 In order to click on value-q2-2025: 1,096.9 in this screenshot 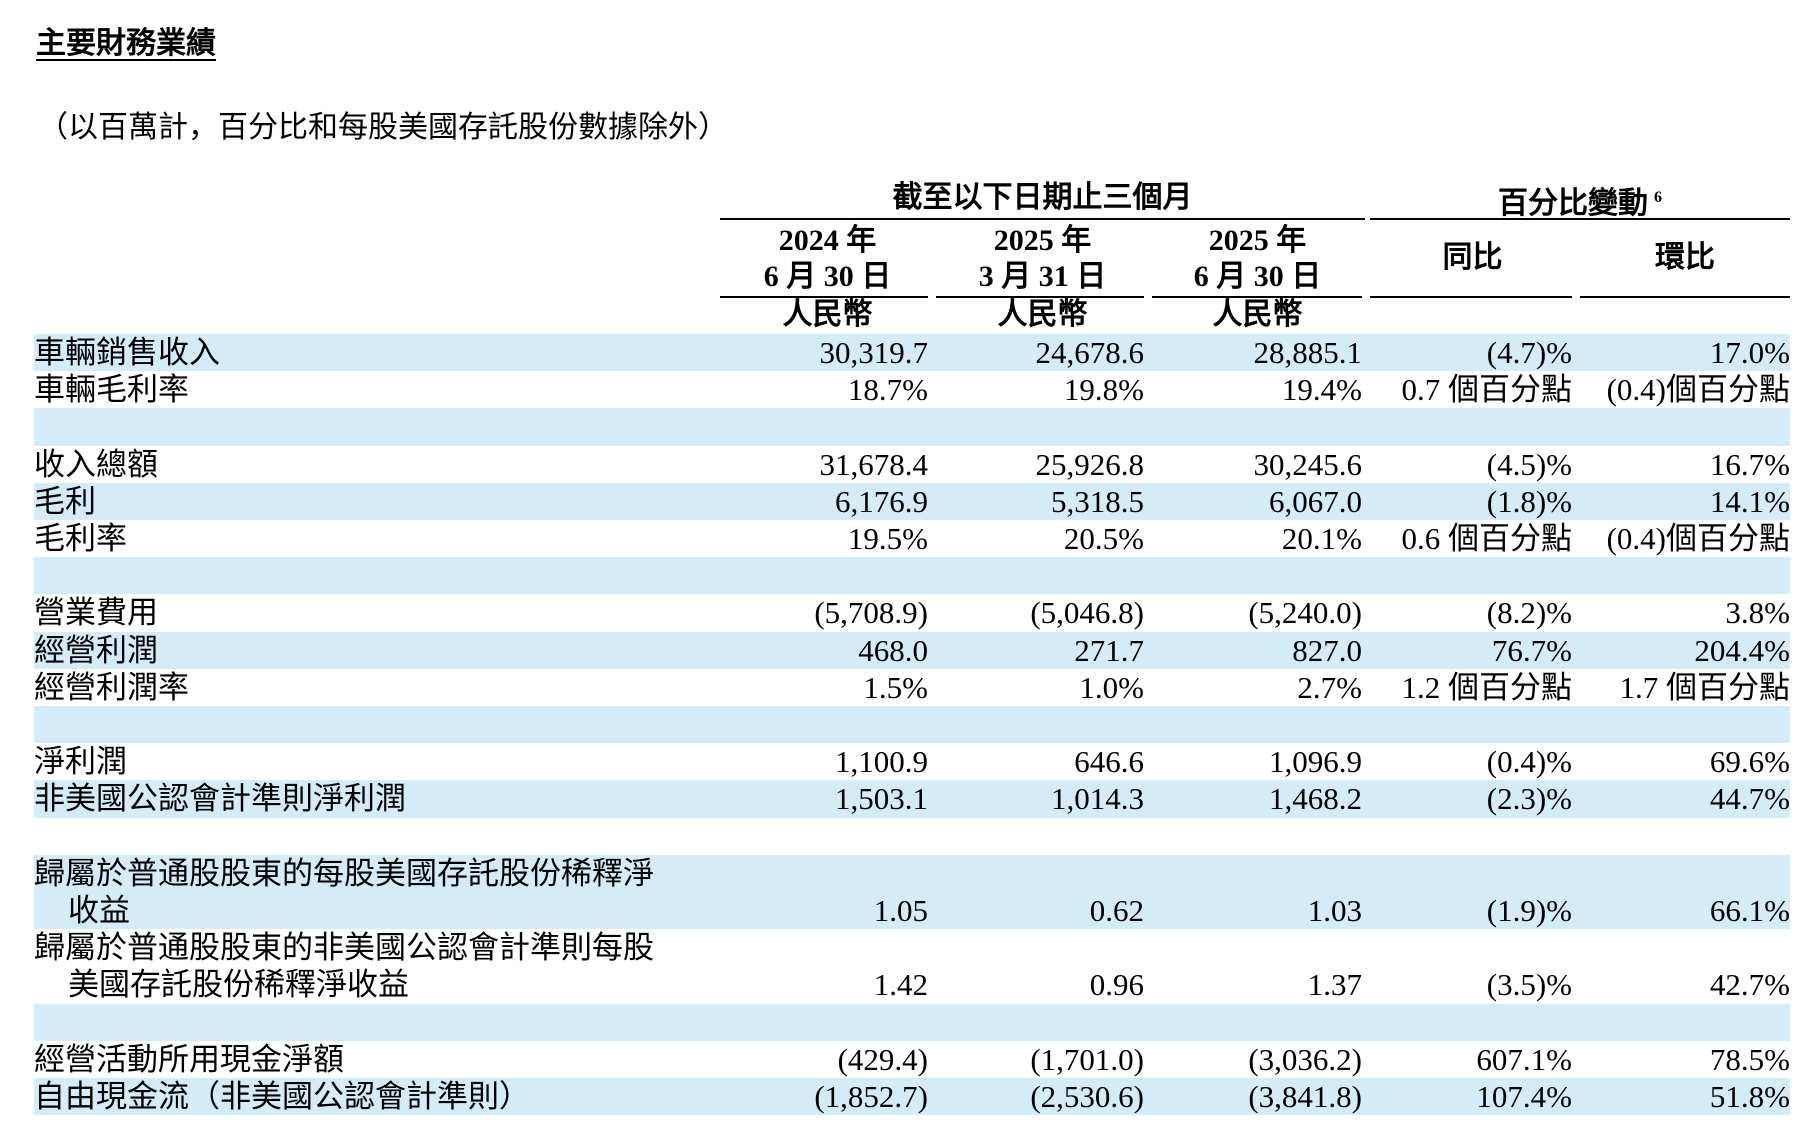, I will do `click(1315, 762)`.